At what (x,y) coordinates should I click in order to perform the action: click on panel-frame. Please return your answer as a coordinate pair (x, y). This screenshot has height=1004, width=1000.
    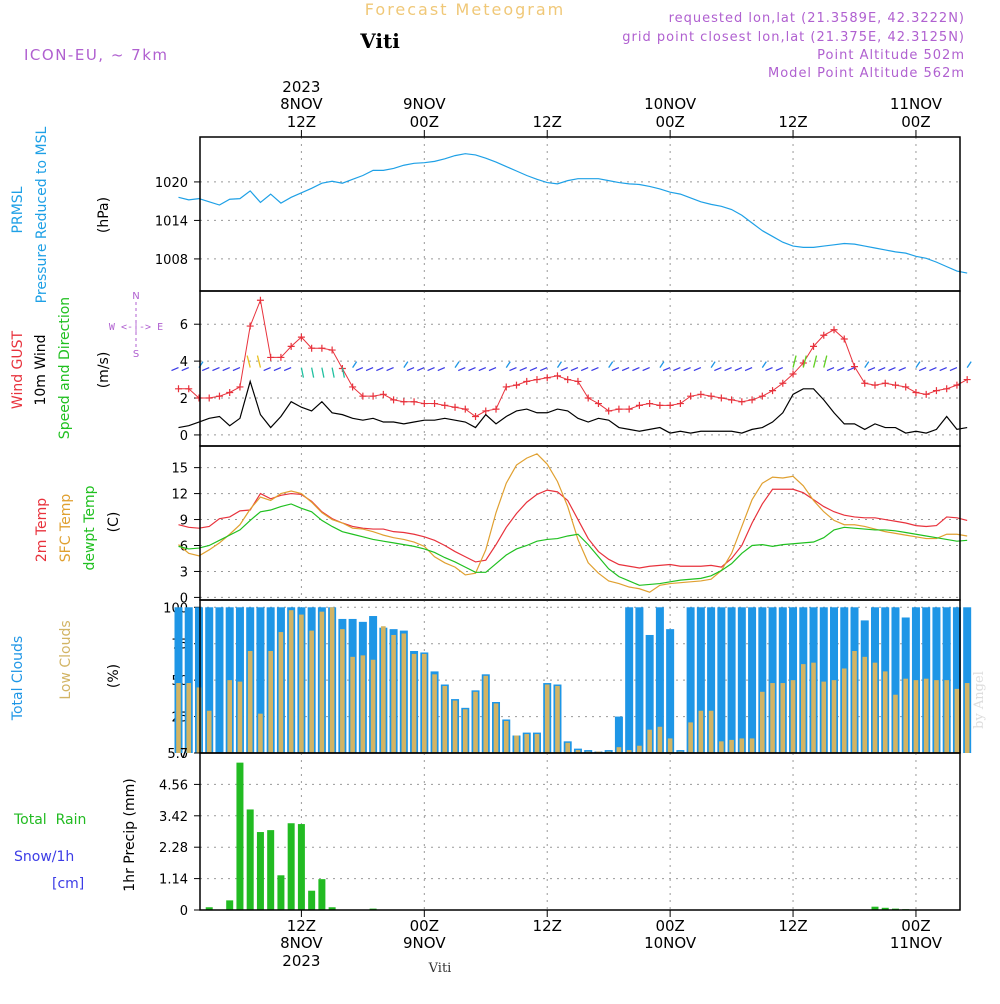
    Looking at the image, I should click on (580, 368).